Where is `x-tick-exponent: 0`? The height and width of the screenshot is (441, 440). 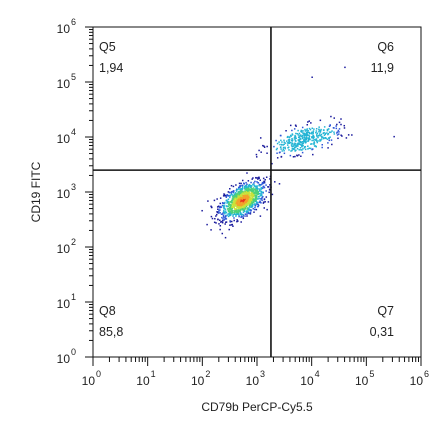 x-tick-exponent: 0 is located at coordinates (98, 374).